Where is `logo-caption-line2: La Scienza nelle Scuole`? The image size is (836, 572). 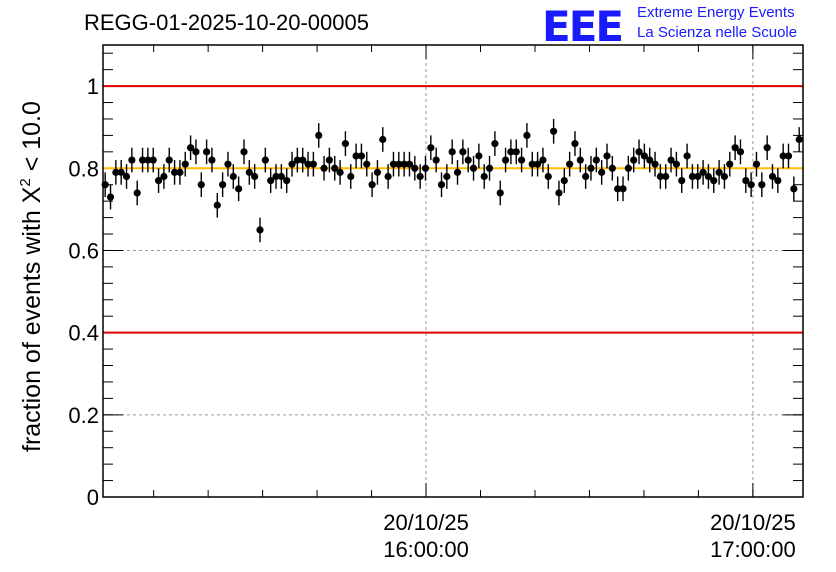 logo-caption-line2: La Scienza nelle Scuole is located at coordinates (717, 32).